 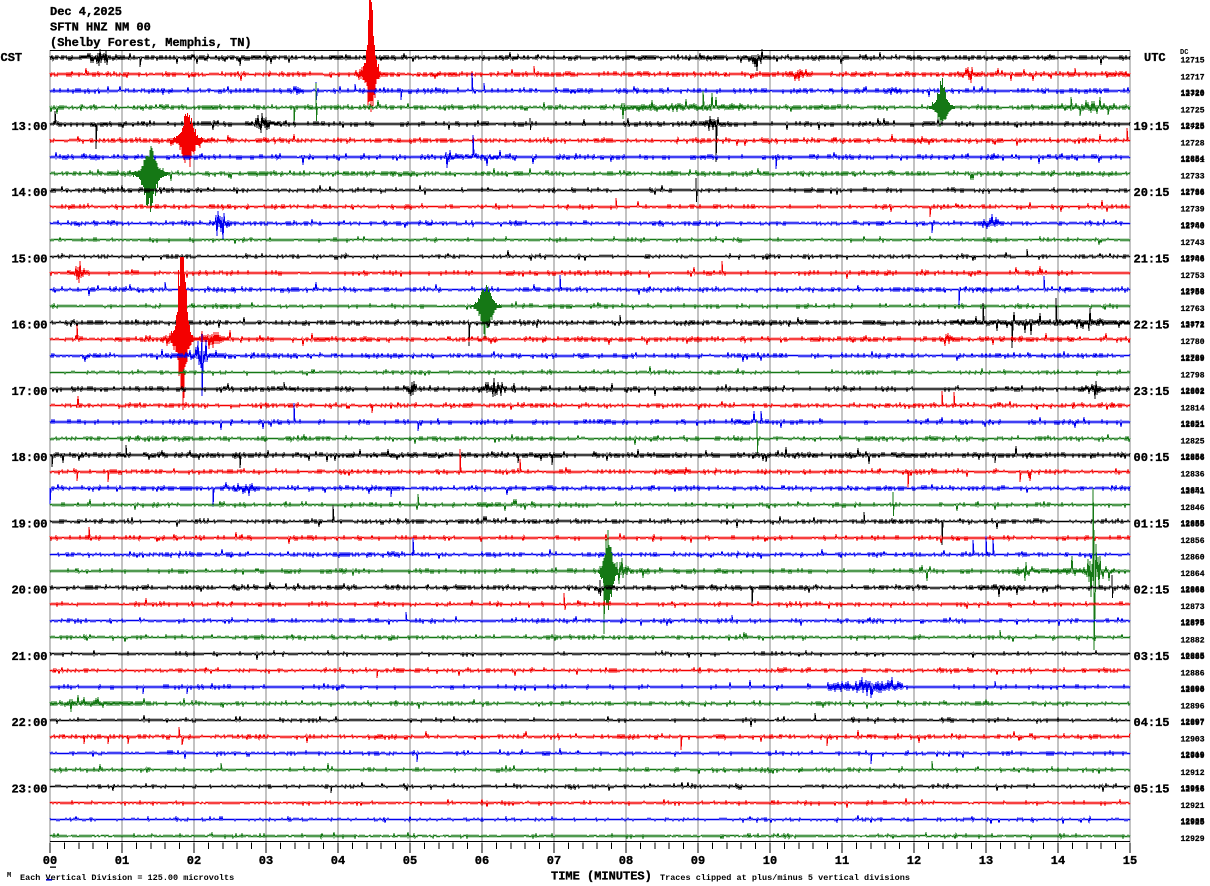 I want to click on svg-text: 13320, so click(x=1192, y=93).